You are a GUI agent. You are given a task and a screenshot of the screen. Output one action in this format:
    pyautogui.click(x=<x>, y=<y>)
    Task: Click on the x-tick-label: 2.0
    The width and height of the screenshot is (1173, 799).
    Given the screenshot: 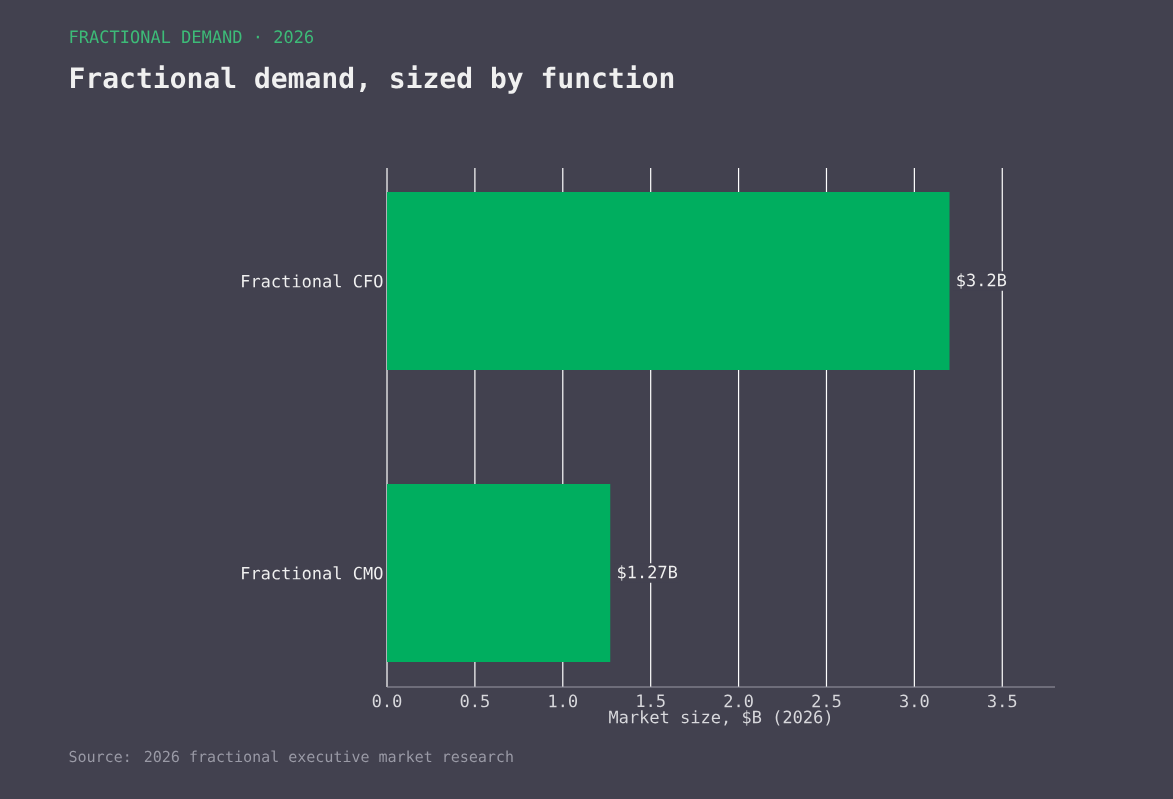 What is the action you would take?
    pyautogui.click(x=738, y=701)
    